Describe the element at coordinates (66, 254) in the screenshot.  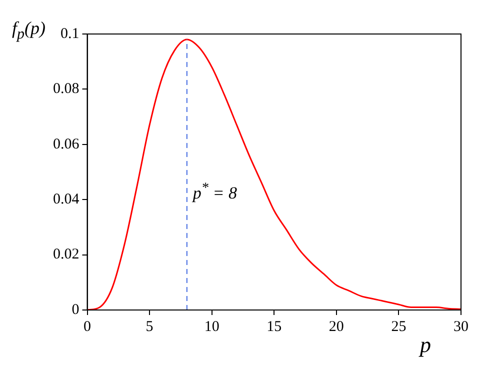
I see `y-tick-label: 0.02` at that location.